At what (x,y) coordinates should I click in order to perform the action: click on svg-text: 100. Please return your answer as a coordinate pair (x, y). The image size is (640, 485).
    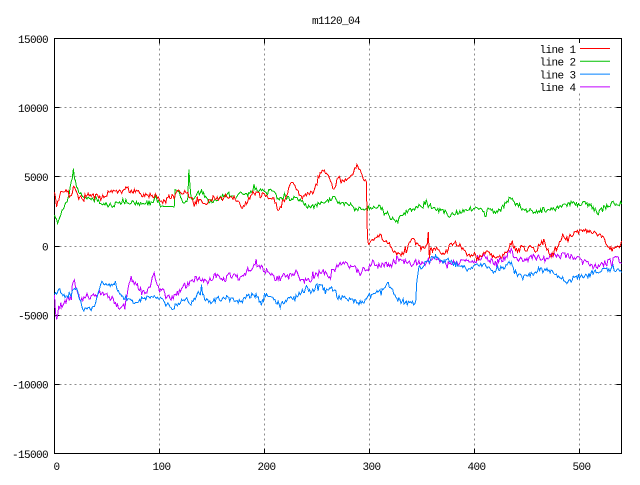
    Looking at the image, I should click on (161, 468).